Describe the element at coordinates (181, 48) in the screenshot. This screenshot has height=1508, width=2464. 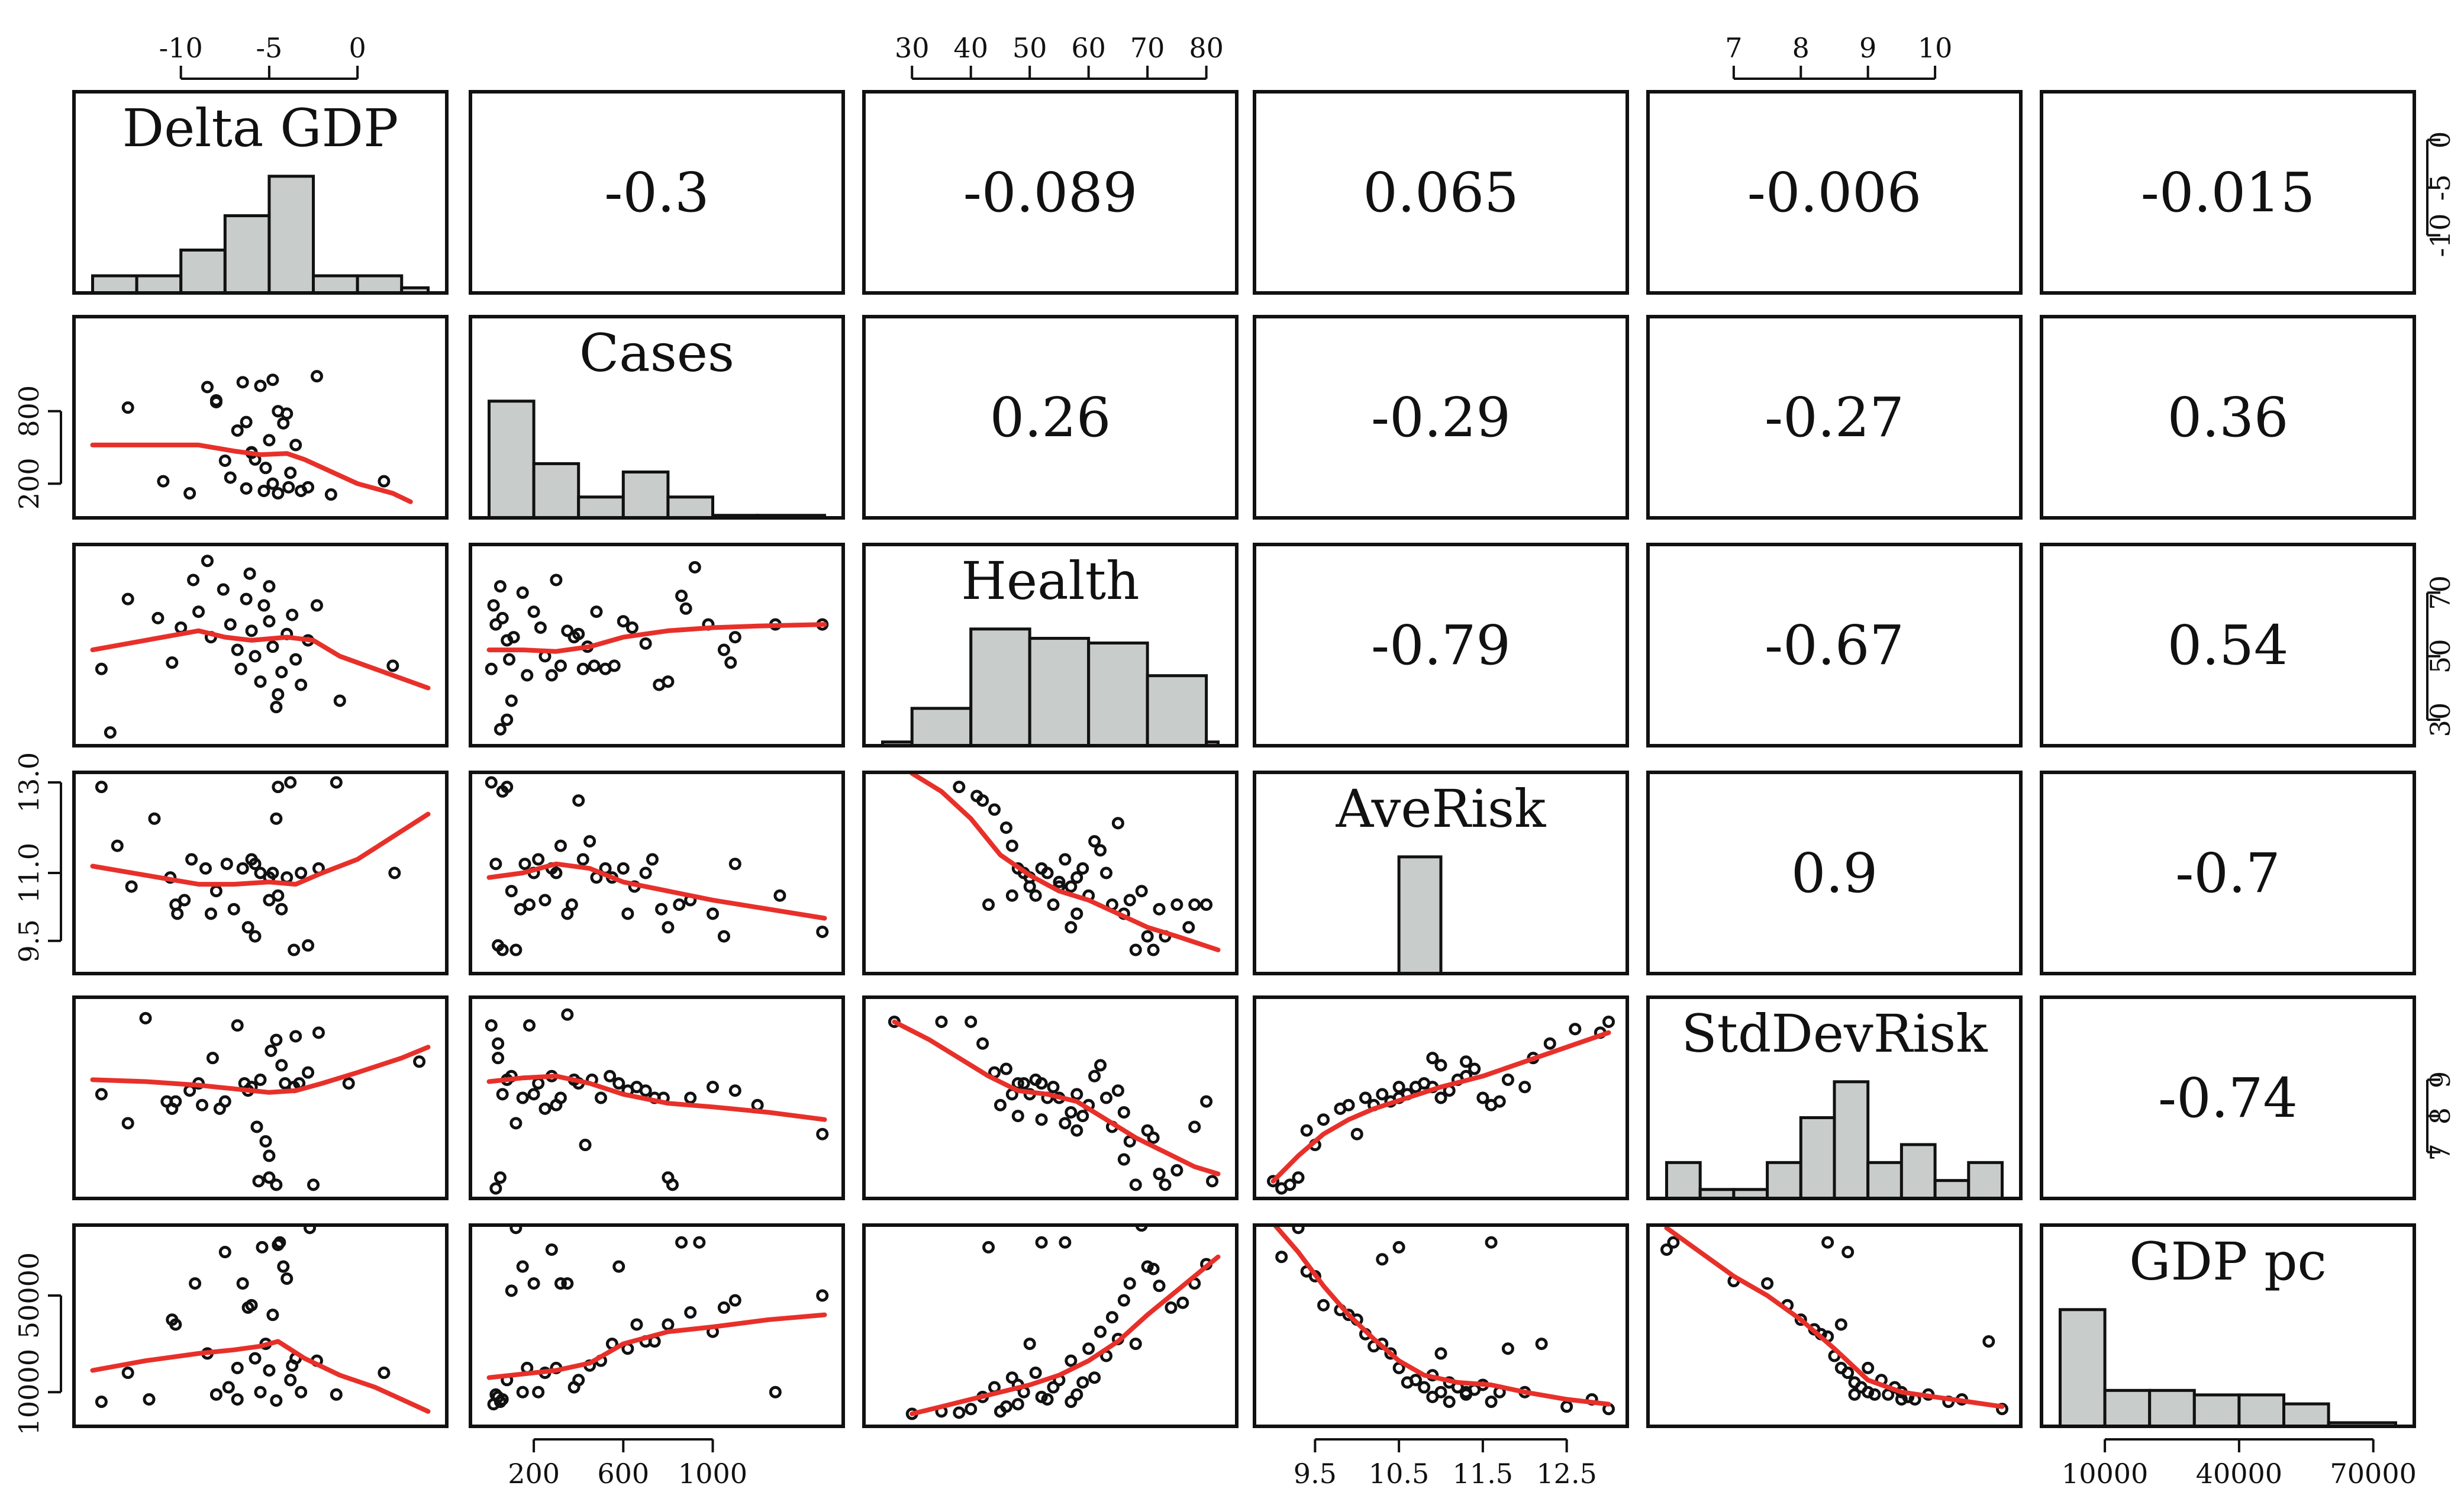
I see `tick-label: -10` at that location.